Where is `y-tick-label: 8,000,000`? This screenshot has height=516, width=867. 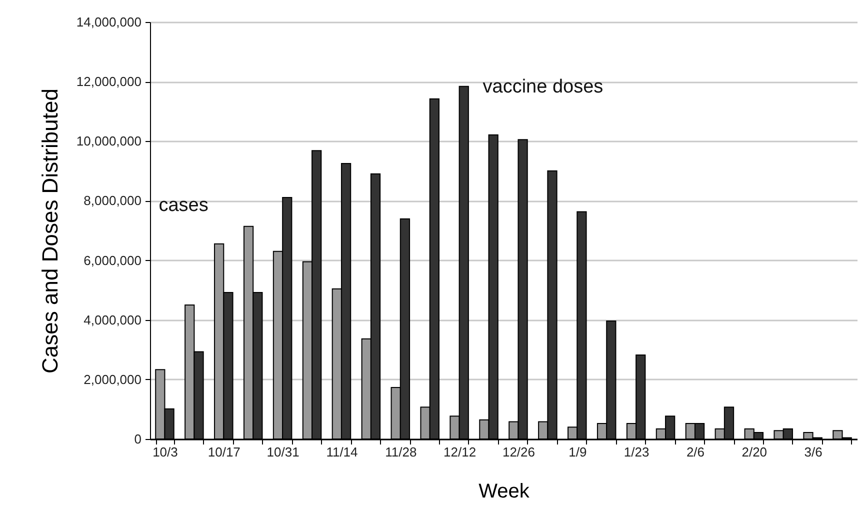
y-tick-label: 8,000,000 is located at coordinates (113, 200).